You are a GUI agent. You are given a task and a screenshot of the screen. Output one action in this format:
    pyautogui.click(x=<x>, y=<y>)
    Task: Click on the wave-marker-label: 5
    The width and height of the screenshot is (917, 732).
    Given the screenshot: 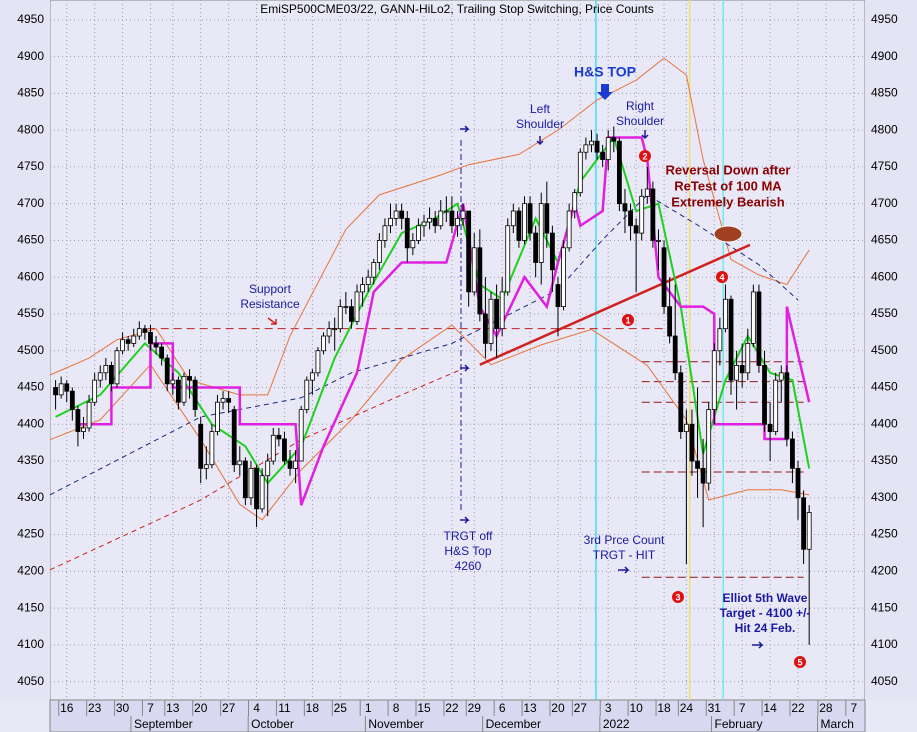 What is the action you would take?
    pyautogui.click(x=799, y=662)
    